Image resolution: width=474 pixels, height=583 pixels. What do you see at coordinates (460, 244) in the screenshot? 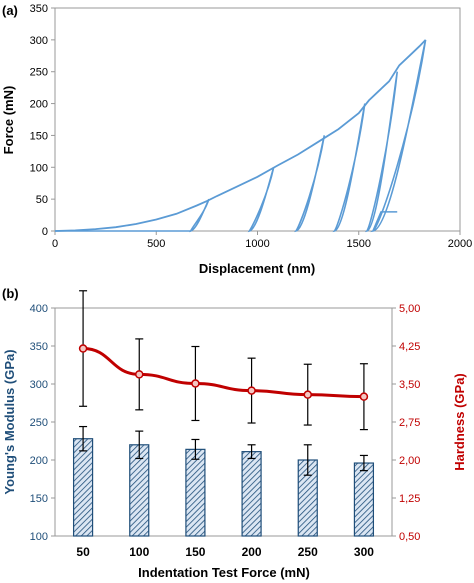
I see `x-tick-label: 2000` at bounding box center [460, 244].